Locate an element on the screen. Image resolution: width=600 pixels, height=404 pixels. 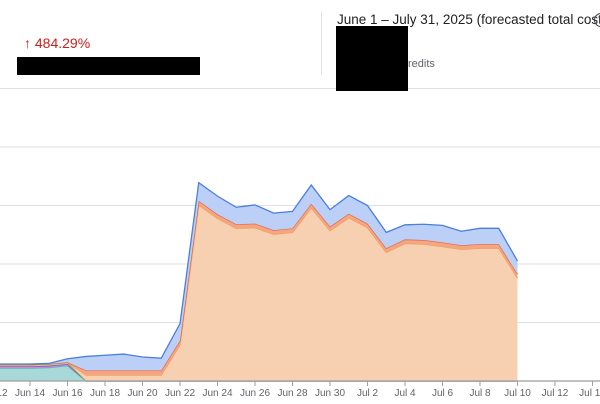
x-tick-label: Jun 16 is located at coordinates (67, 393).